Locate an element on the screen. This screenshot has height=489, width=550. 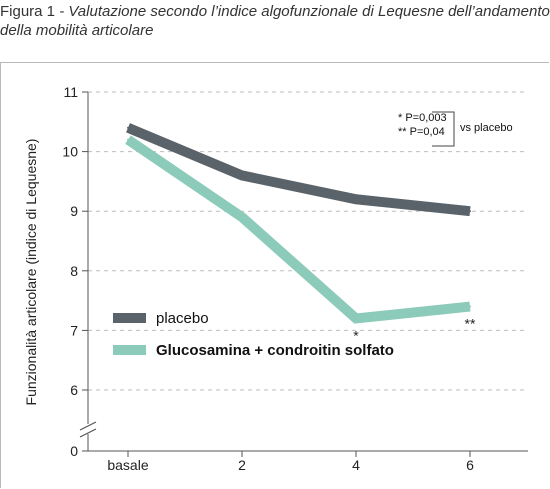
y-tick-label: 10 is located at coordinates (70, 152).